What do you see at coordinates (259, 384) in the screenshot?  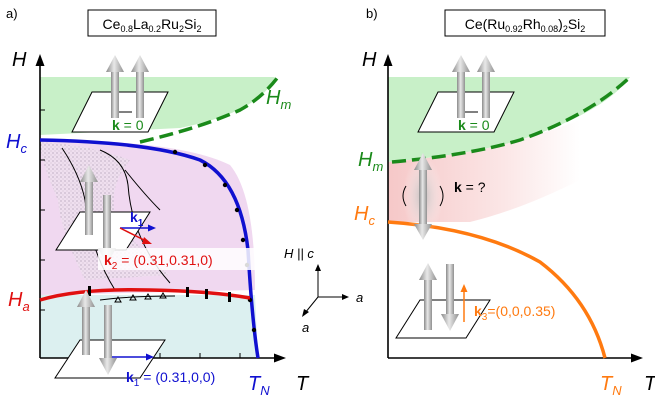 I see `tn-label-a: TN` at bounding box center [259, 384].